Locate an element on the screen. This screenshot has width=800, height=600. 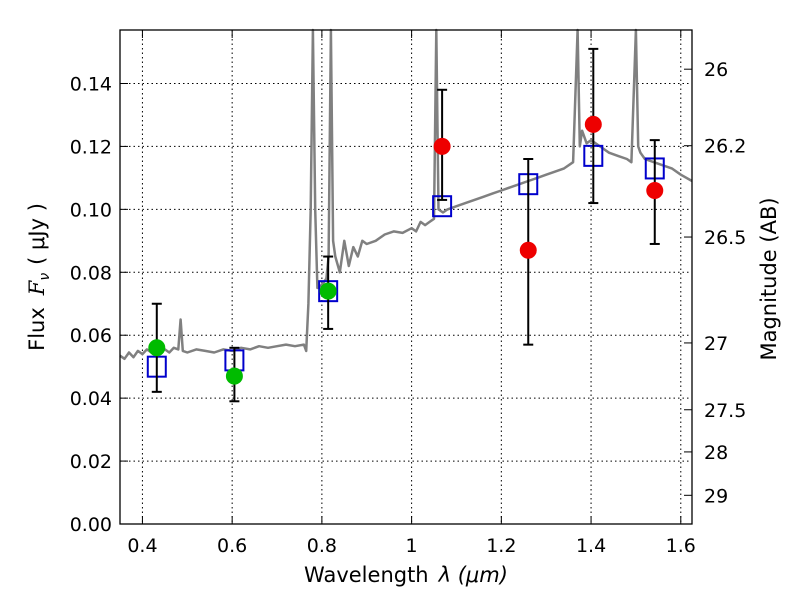
mag-tick-label: 26.5 is located at coordinates (725, 238).